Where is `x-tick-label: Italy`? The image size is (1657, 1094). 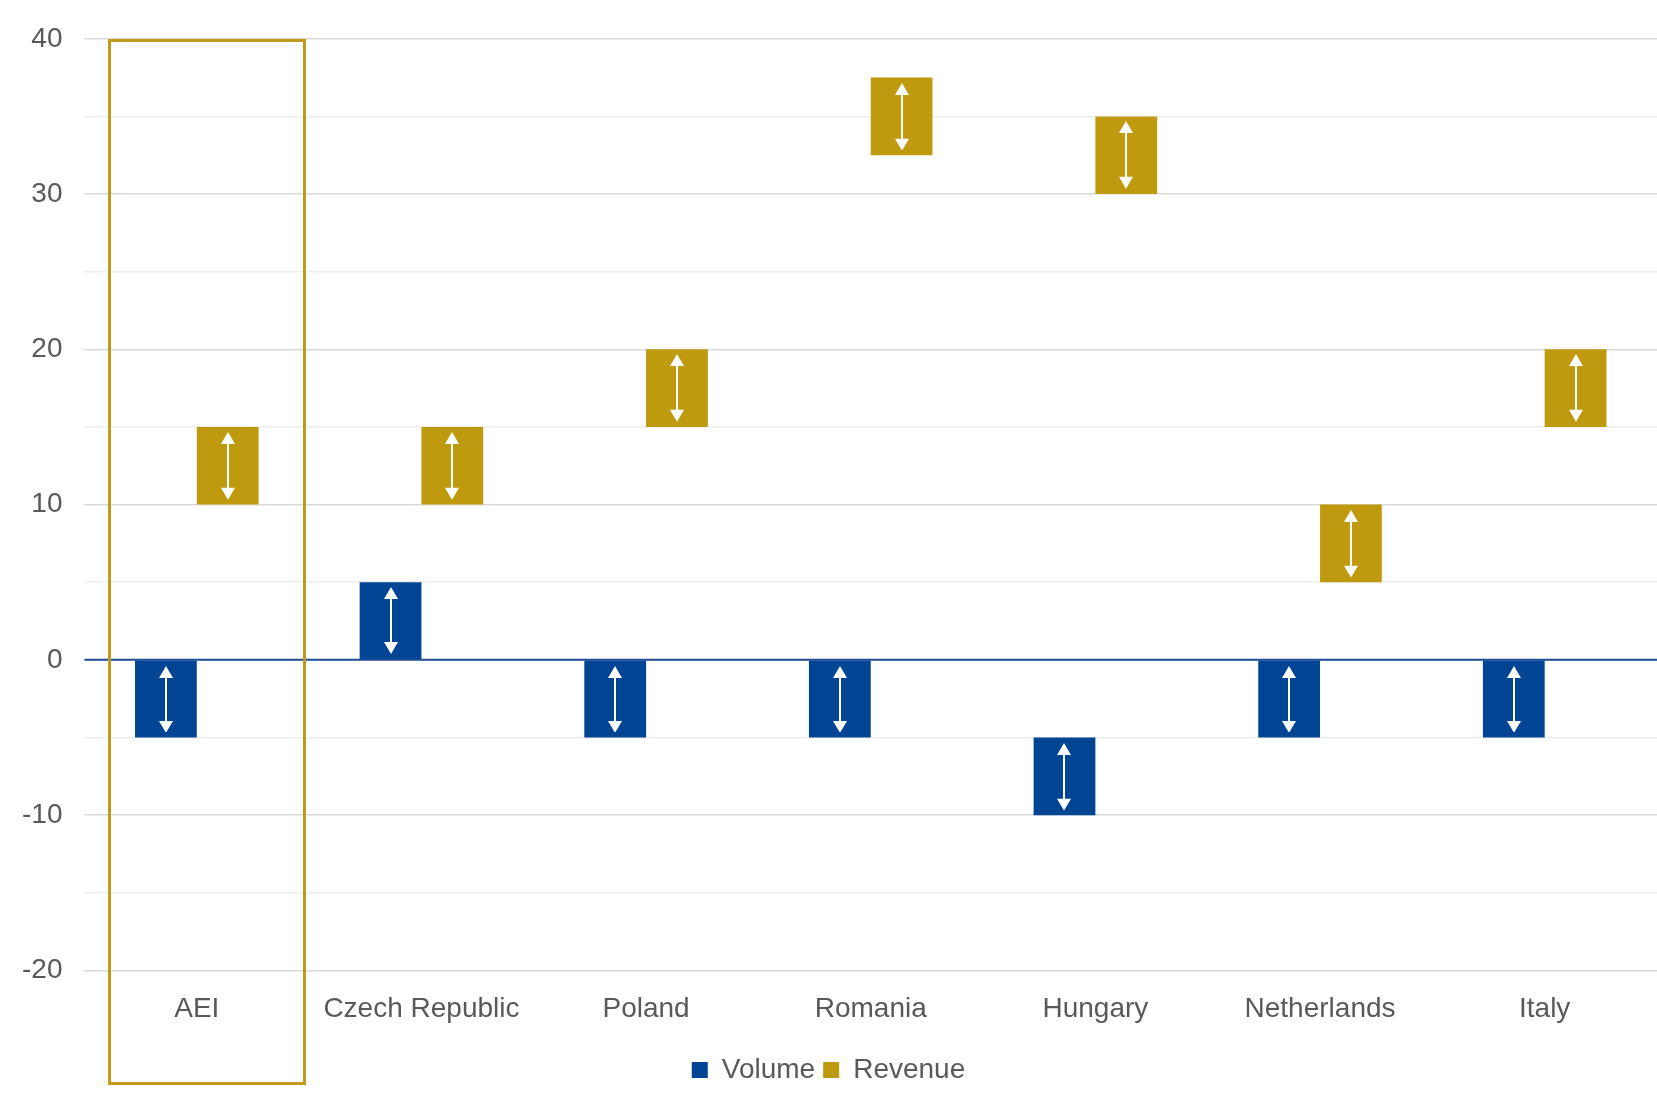 x-tick-label: Italy is located at coordinates (1545, 1007).